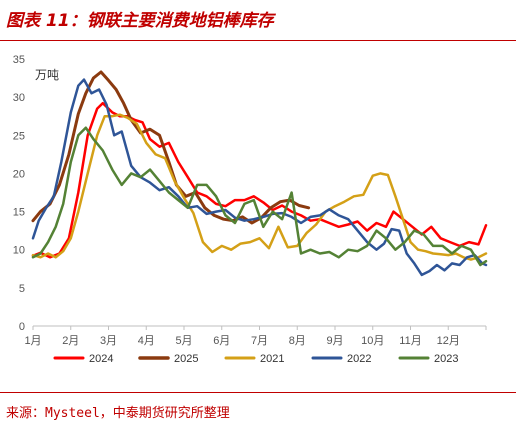  Describe the element at coordinates (19, 98) in the screenshot. I see `y-tick-label: 30` at that location.